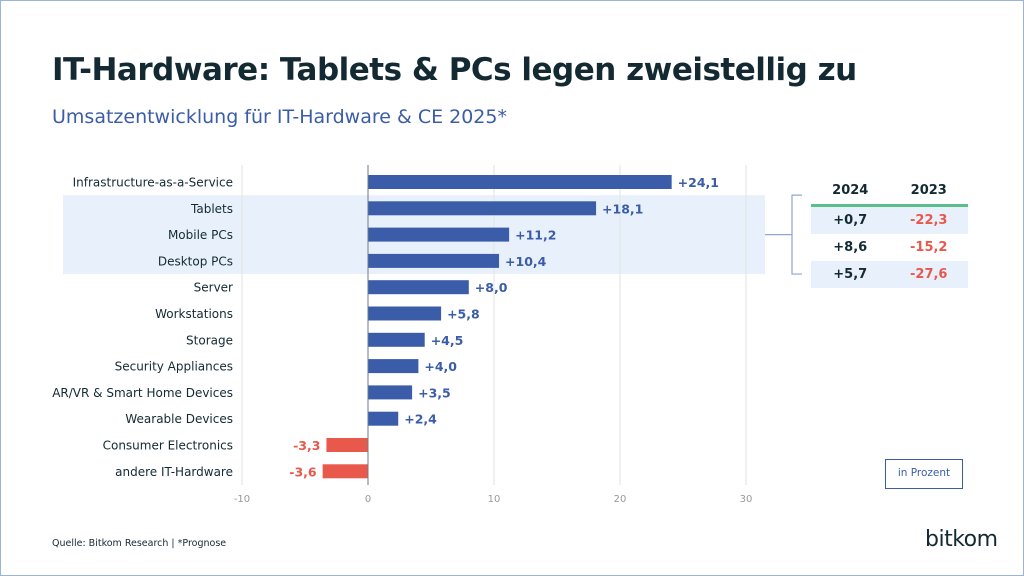 The image size is (1024, 576). What do you see at coordinates (420, 419) in the screenshot?
I see `data-label: +2,4` at bounding box center [420, 419].